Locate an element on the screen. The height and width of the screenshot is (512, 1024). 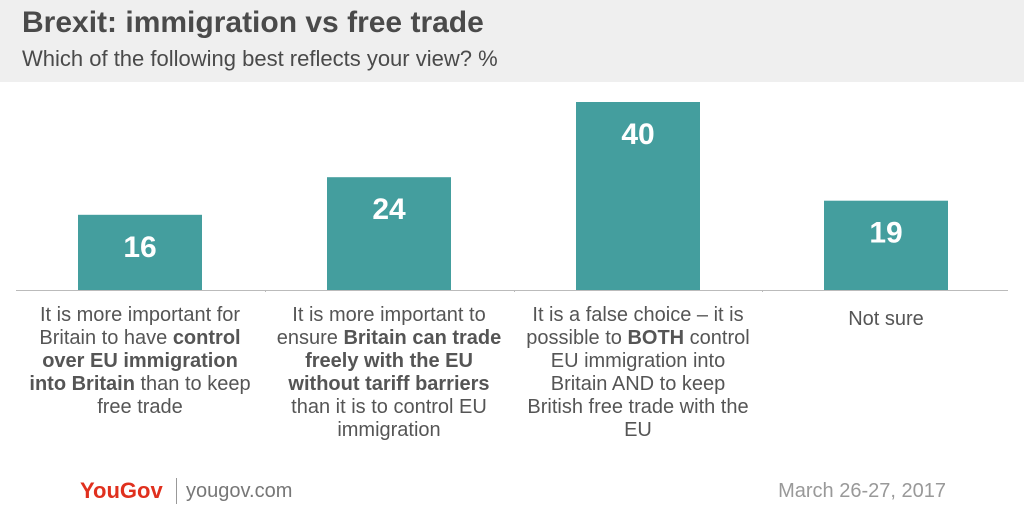
yougov-logo: YouGov is located at coordinates (121, 490).